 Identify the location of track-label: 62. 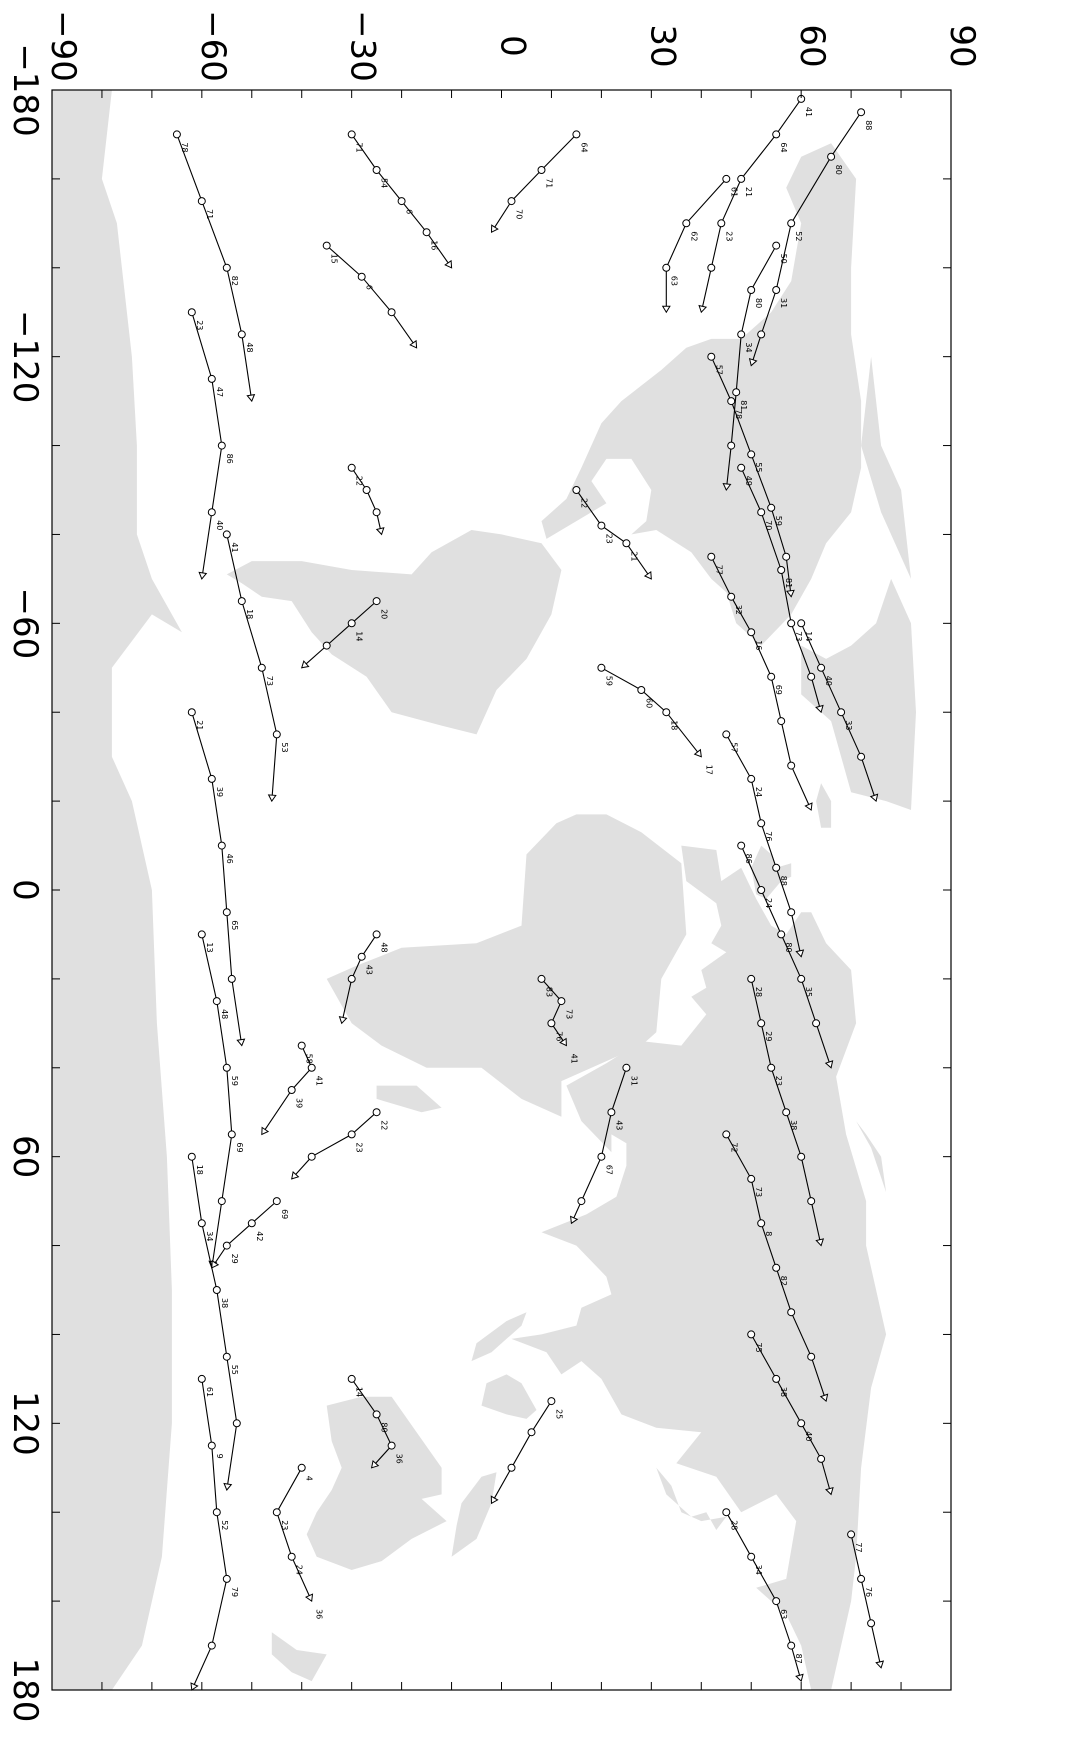
(693, 236).